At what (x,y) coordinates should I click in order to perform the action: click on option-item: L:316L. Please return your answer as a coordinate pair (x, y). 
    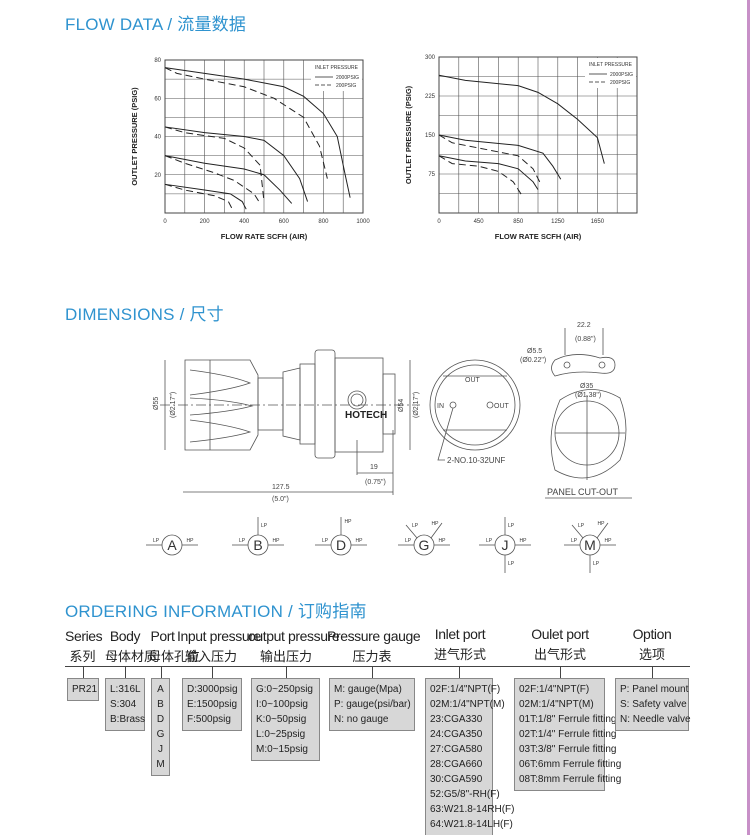
    Looking at the image, I should click on (125, 689).